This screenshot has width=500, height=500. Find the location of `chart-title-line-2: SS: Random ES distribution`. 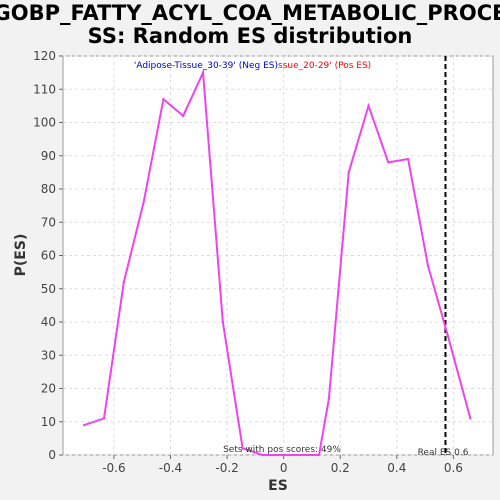

chart-title-line-2: SS: Random ES distribution is located at coordinates (250, 36).